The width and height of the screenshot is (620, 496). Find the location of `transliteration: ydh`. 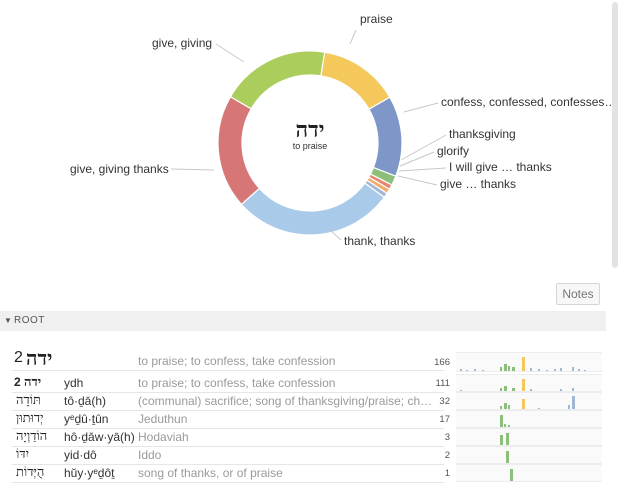

transliteration: ydh is located at coordinates (74, 383).